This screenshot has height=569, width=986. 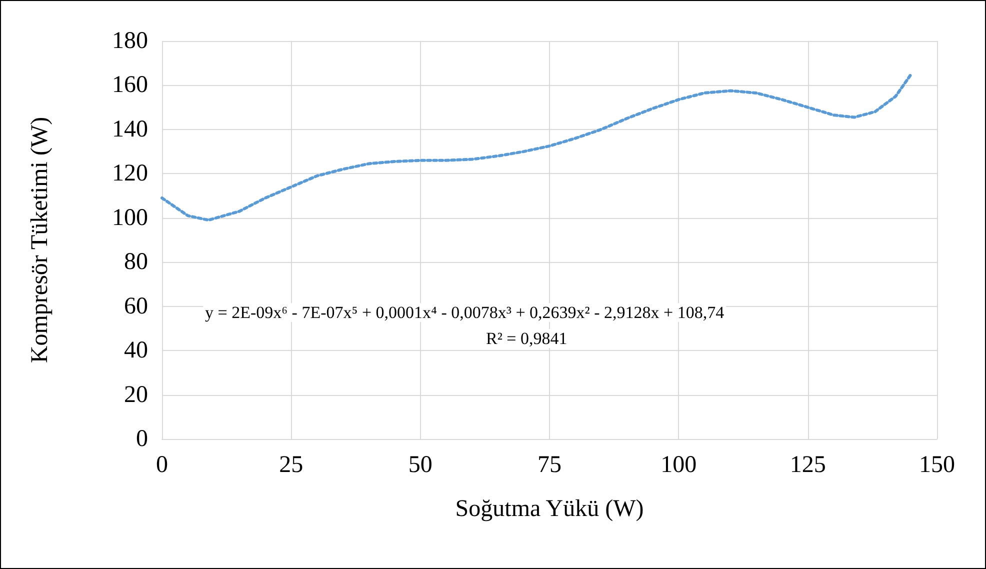 What do you see at coordinates (162, 465) in the screenshot?
I see `x-tick-label: 0` at bounding box center [162, 465].